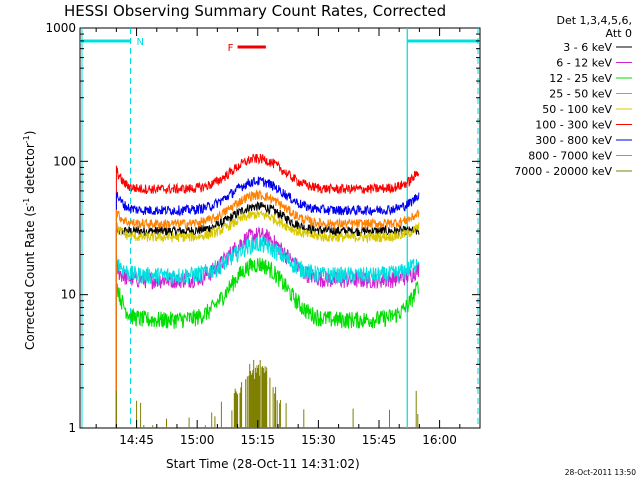  I want to click on legend-label-4: 25 - 50 keV, so click(580, 94).